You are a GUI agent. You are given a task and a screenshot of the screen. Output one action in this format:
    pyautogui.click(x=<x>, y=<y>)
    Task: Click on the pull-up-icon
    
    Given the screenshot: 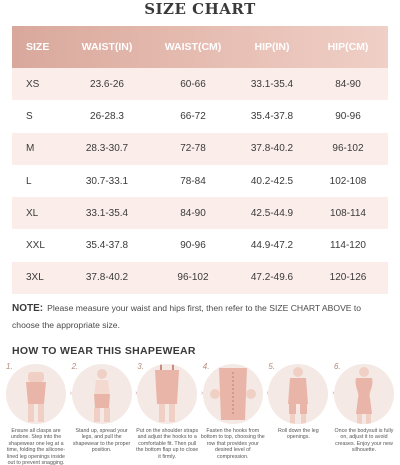 What is the action you would take?
    pyautogui.click(x=101, y=395)
    